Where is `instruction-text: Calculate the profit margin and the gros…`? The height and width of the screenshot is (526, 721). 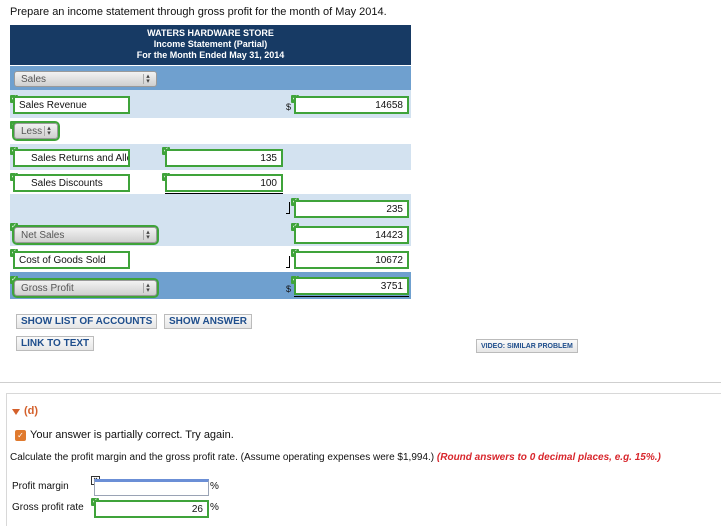 instruction-text: Calculate the profit margin and the gros… is located at coordinates (222, 457).